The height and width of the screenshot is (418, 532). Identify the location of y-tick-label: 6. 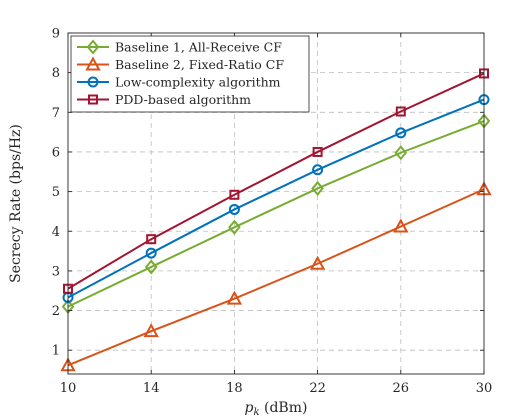
(56, 152).